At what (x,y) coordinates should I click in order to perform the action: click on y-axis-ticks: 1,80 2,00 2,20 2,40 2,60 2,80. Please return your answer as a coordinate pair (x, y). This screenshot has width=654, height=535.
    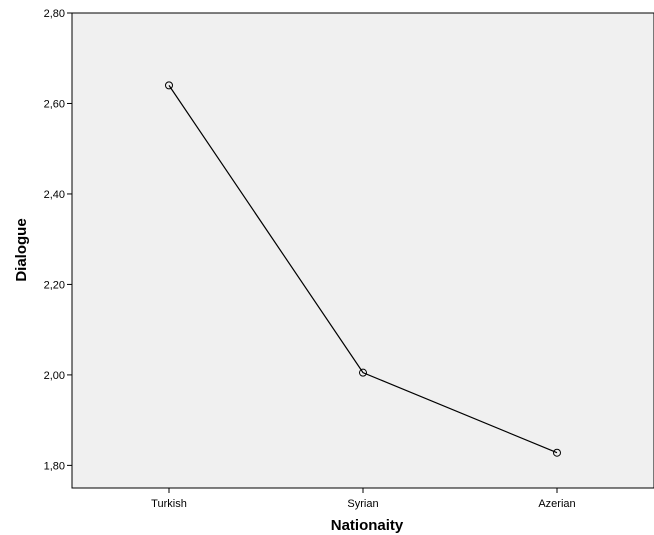
    Looking at the image, I should click on (58, 240).